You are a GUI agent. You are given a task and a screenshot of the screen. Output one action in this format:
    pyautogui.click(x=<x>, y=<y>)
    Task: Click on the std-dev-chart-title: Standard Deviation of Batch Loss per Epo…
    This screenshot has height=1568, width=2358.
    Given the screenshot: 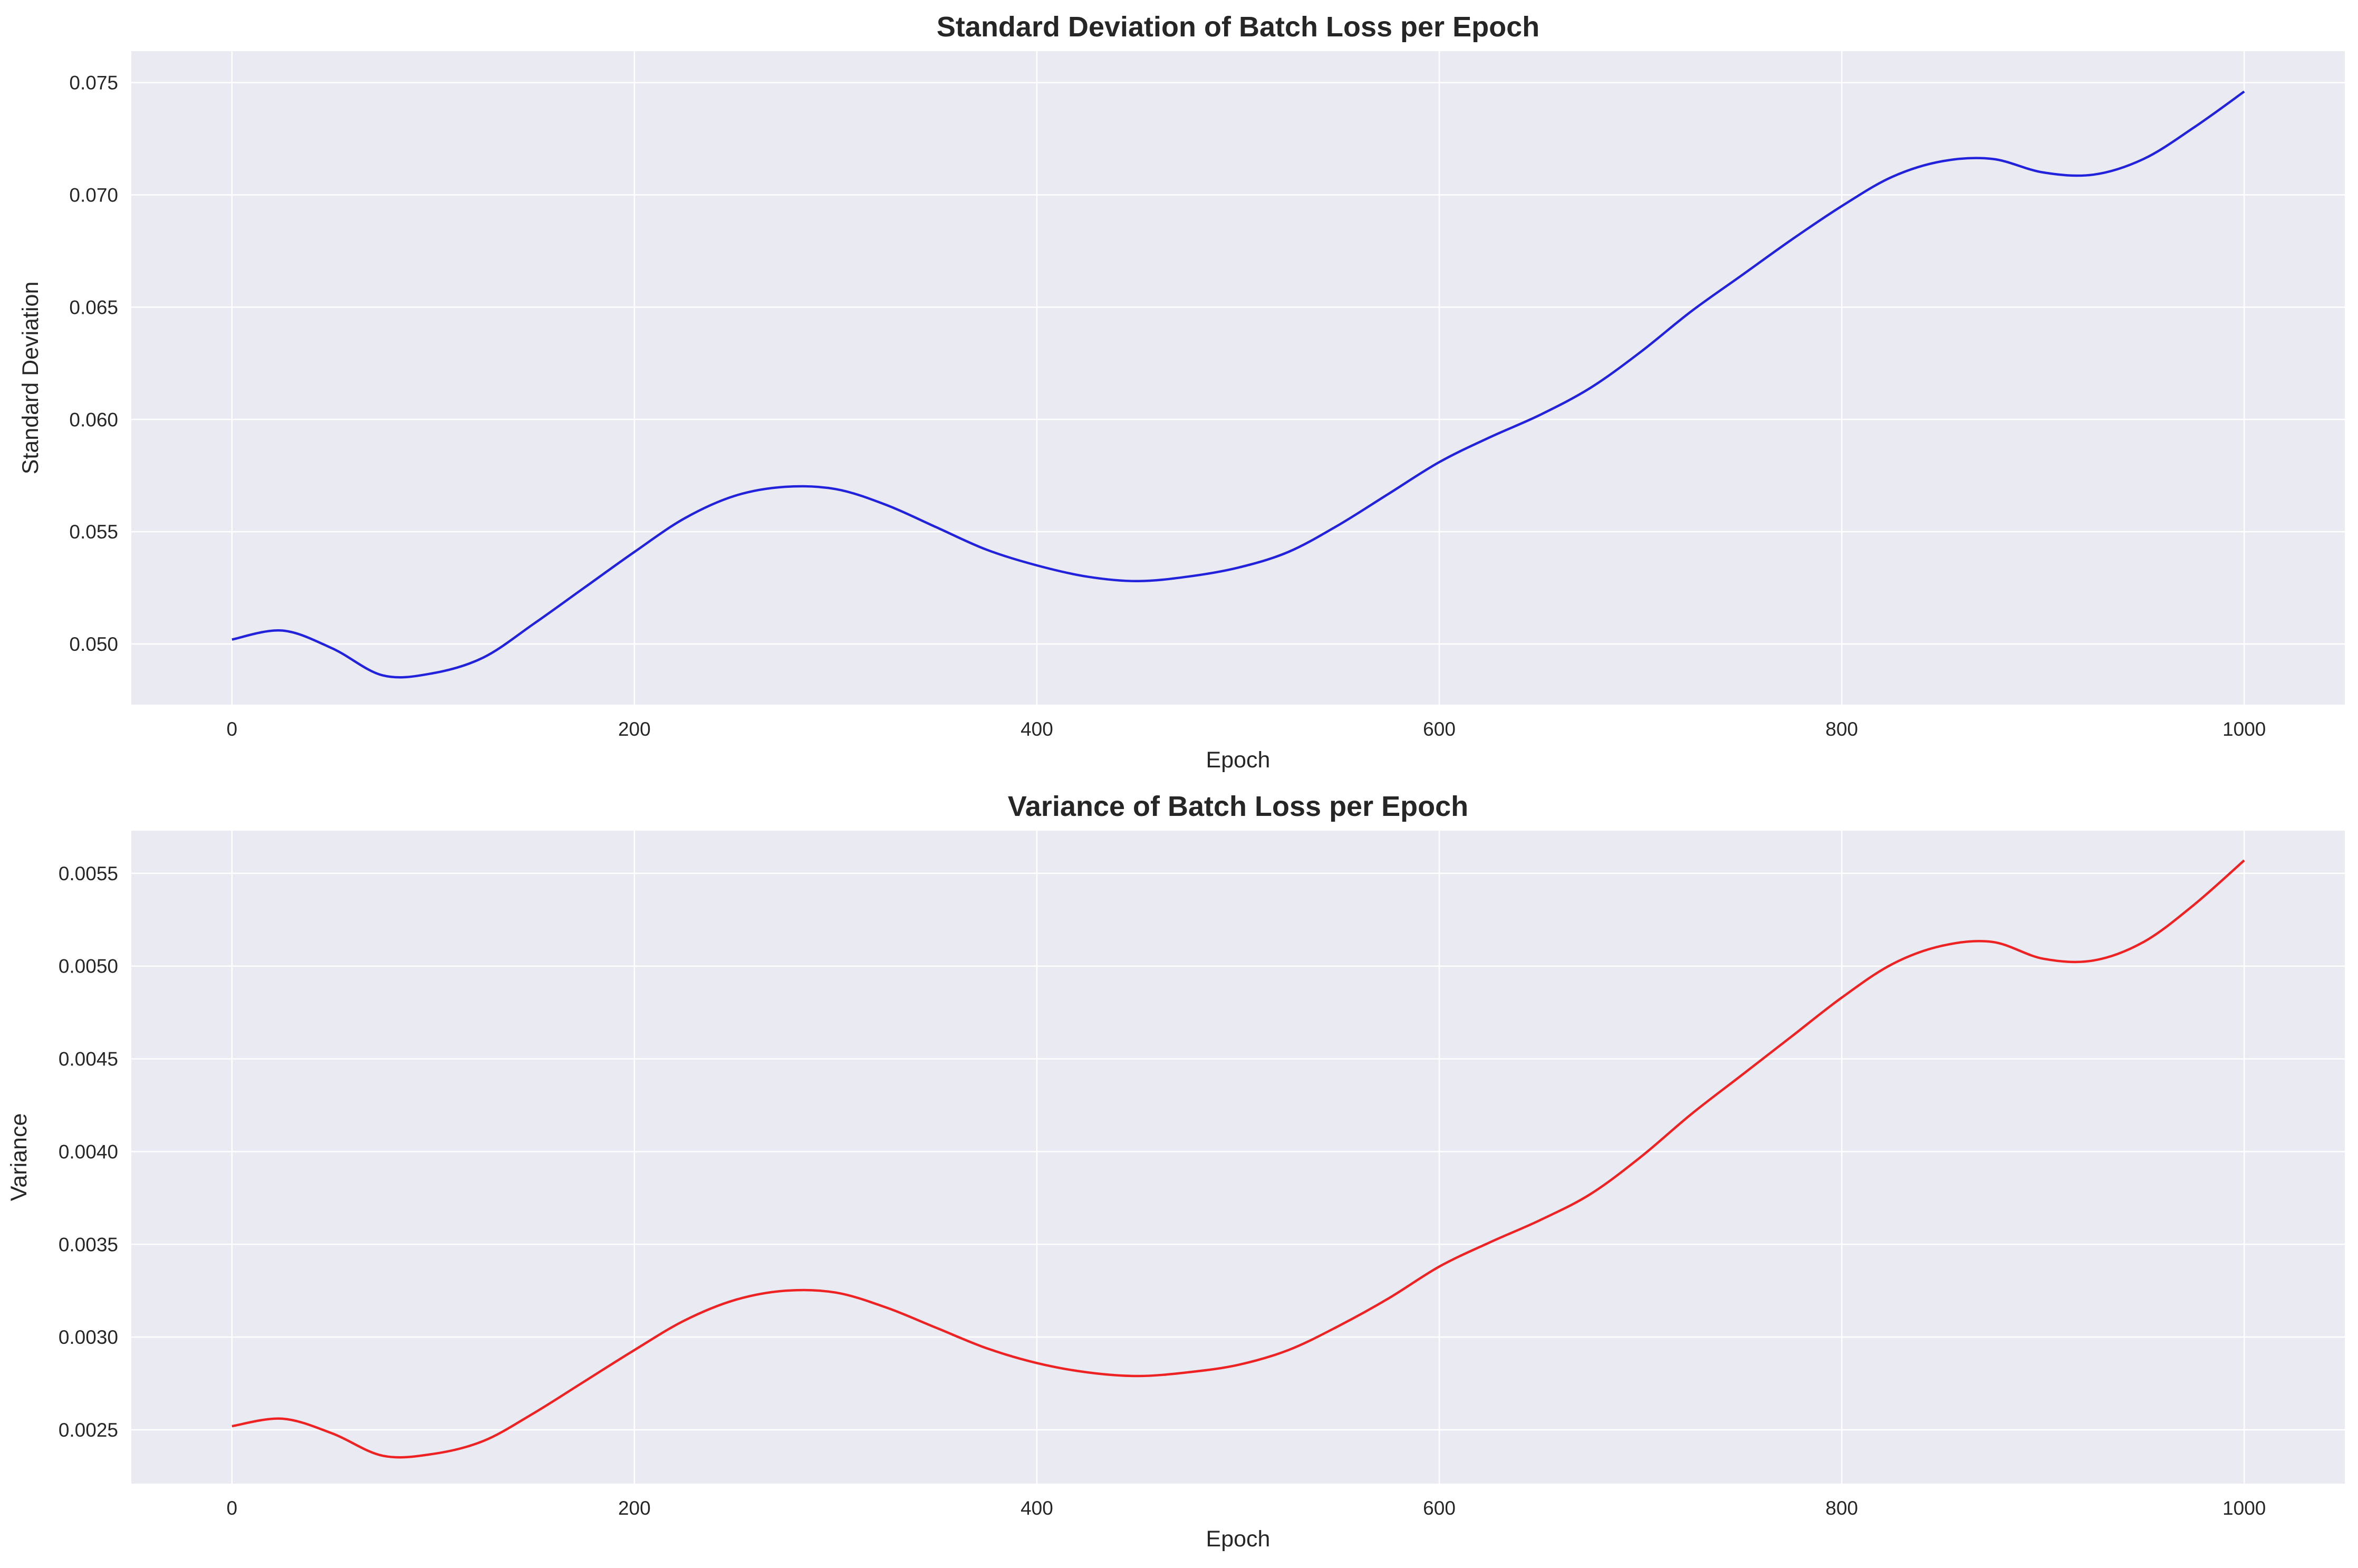 What is the action you would take?
    pyautogui.click(x=1238, y=27)
    